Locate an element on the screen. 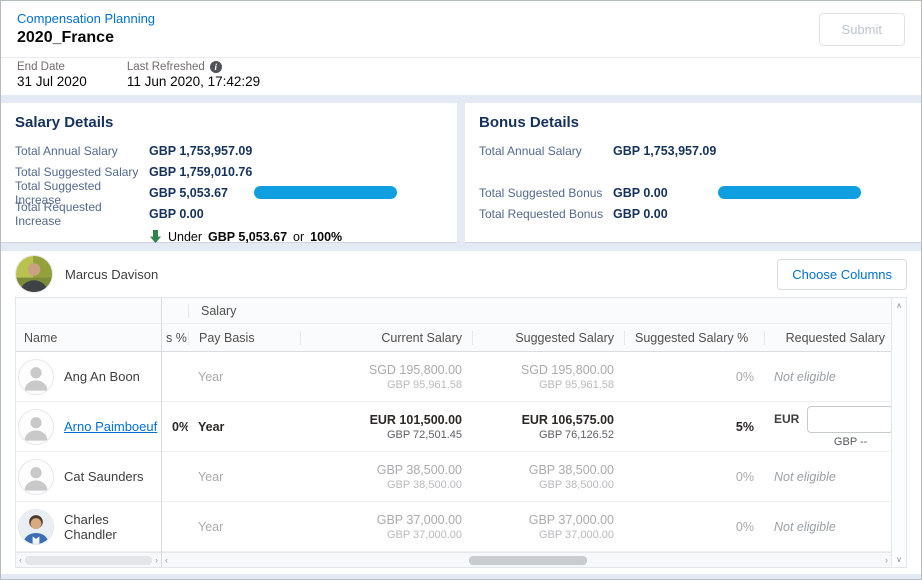 Image resolution: width=922 pixels, height=580 pixels. stat-row: Total Suggested Bonus GBP 0.00 is located at coordinates (693, 192).